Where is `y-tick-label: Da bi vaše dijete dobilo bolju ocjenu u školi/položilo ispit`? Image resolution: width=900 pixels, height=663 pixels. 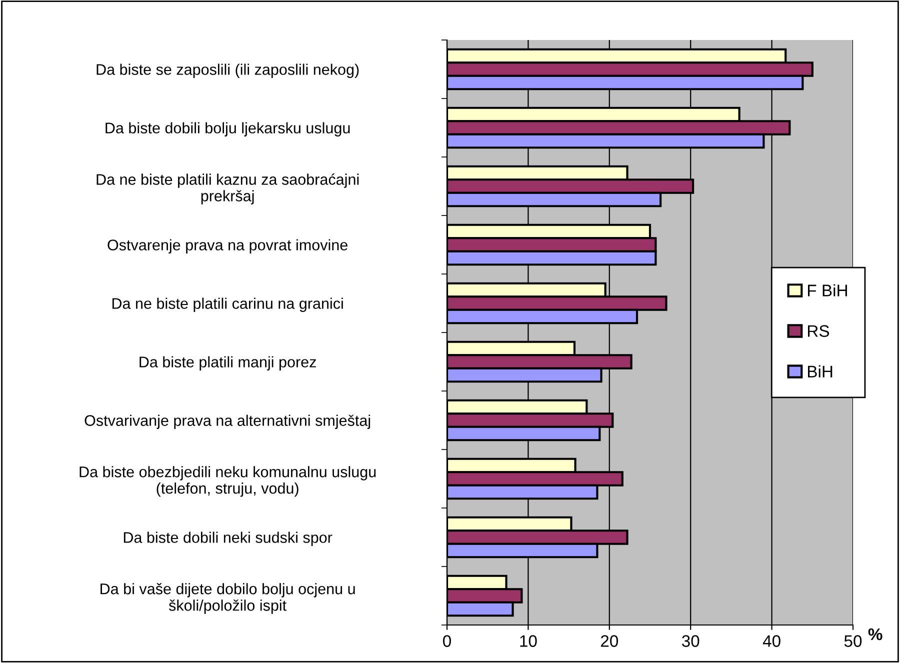 y-tick-label: Da bi vaše dijete dobilo bolju ocjenu u školi/položilo ispit is located at coordinates (227, 598).